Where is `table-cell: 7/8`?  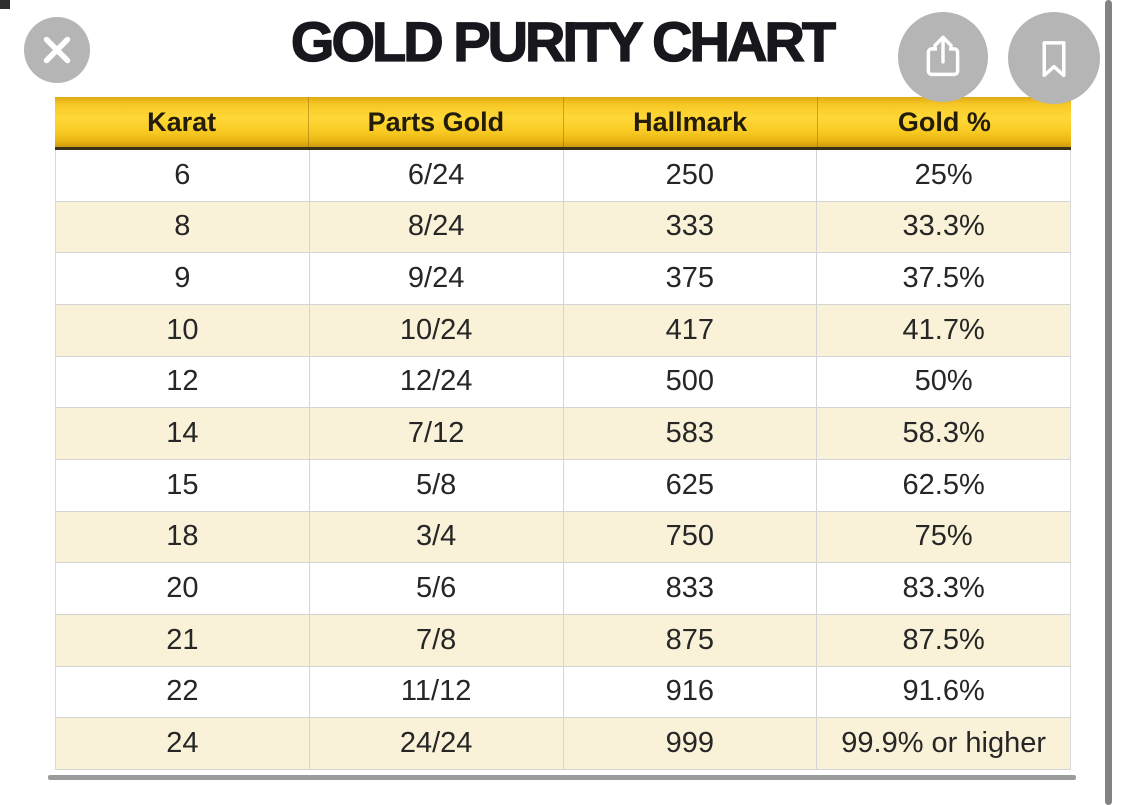
table-cell: 7/8 is located at coordinates (437, 640).